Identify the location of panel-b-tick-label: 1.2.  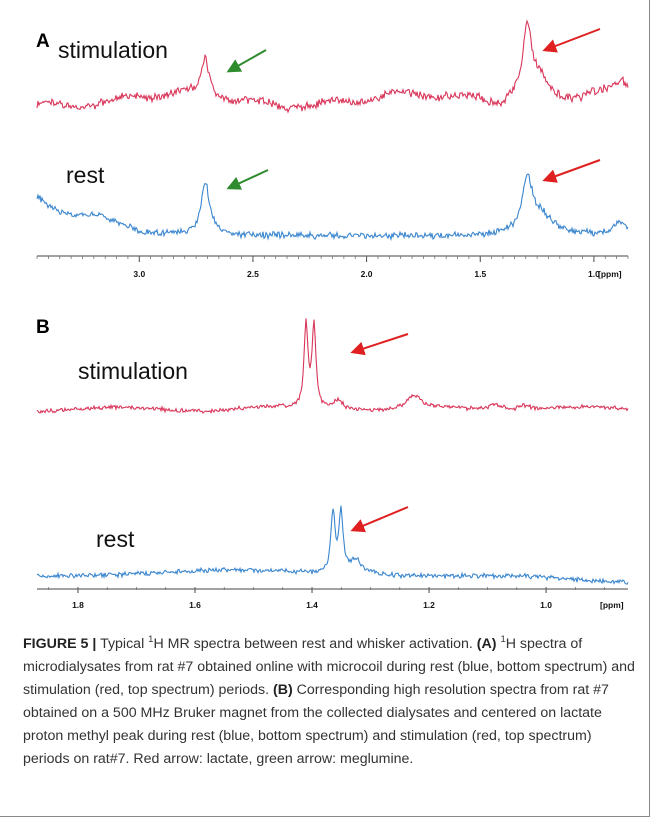
(429, 605).